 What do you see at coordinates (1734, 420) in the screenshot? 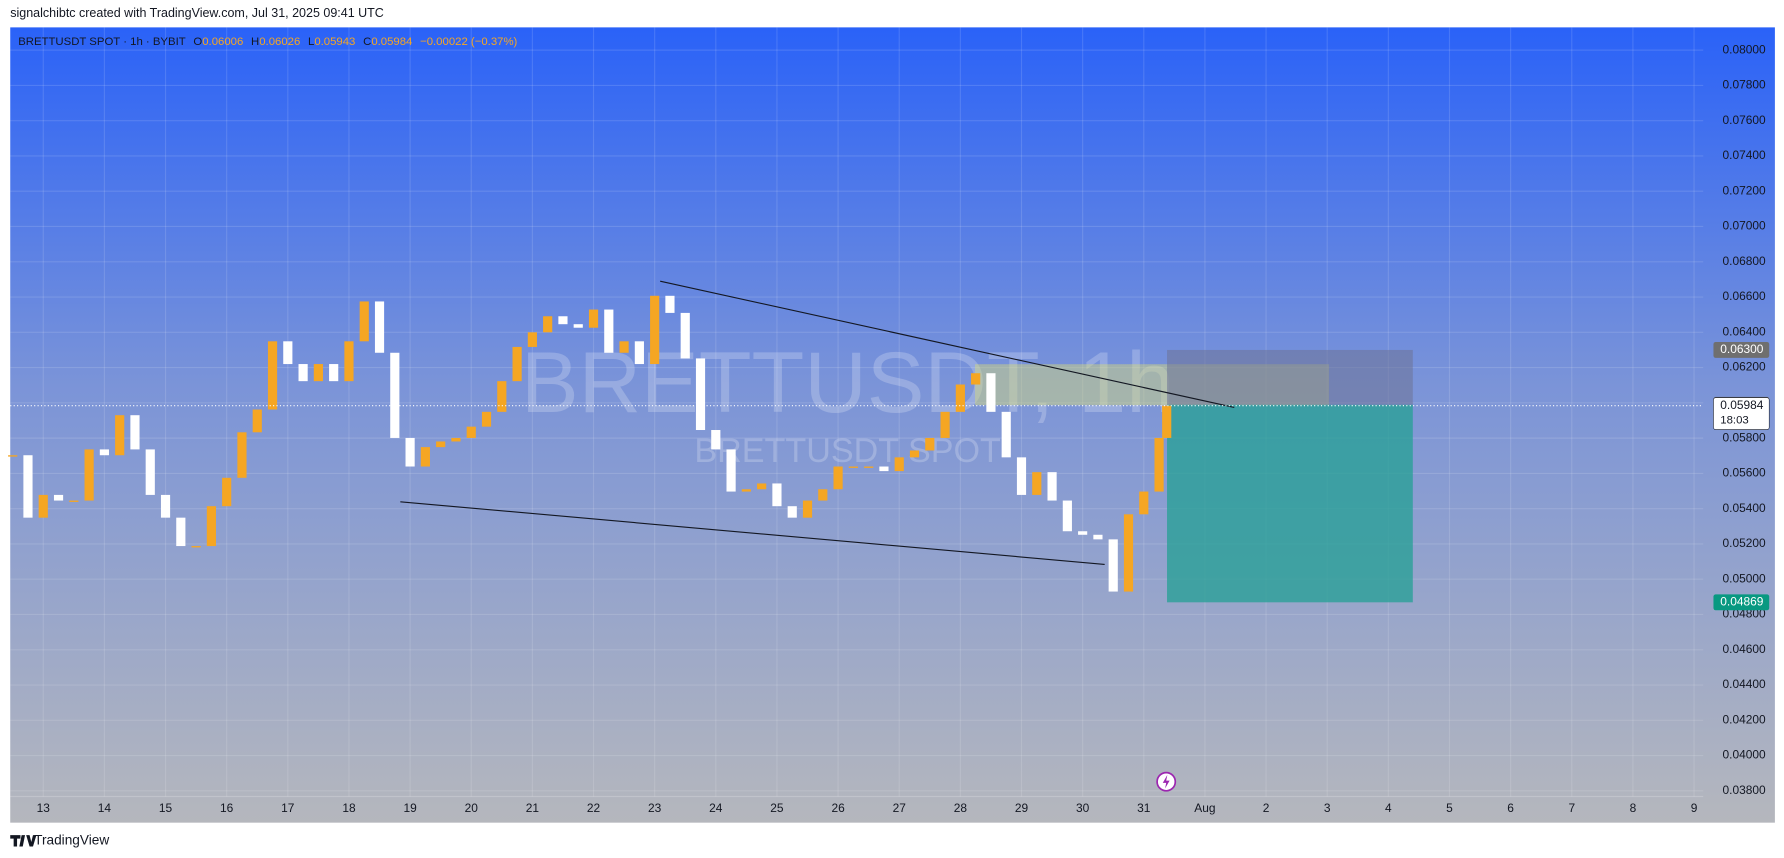
I see `price-tag-countdown: 18:03` at bounding box center [1734, 420].